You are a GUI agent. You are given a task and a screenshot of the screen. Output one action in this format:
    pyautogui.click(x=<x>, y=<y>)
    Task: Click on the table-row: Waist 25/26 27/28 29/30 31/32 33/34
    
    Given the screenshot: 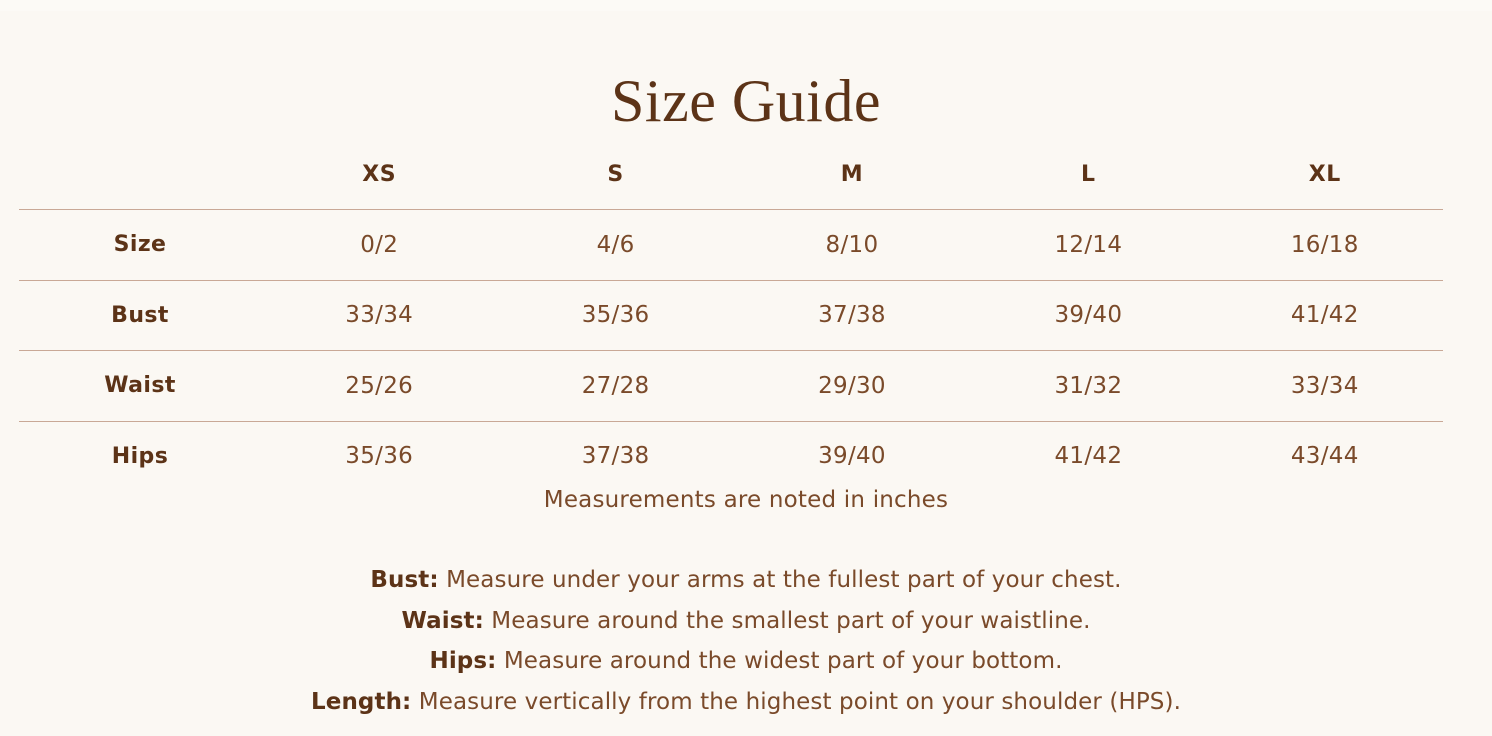 What is the action you would take?
    pyautogui.click(x=731, y=386)
    